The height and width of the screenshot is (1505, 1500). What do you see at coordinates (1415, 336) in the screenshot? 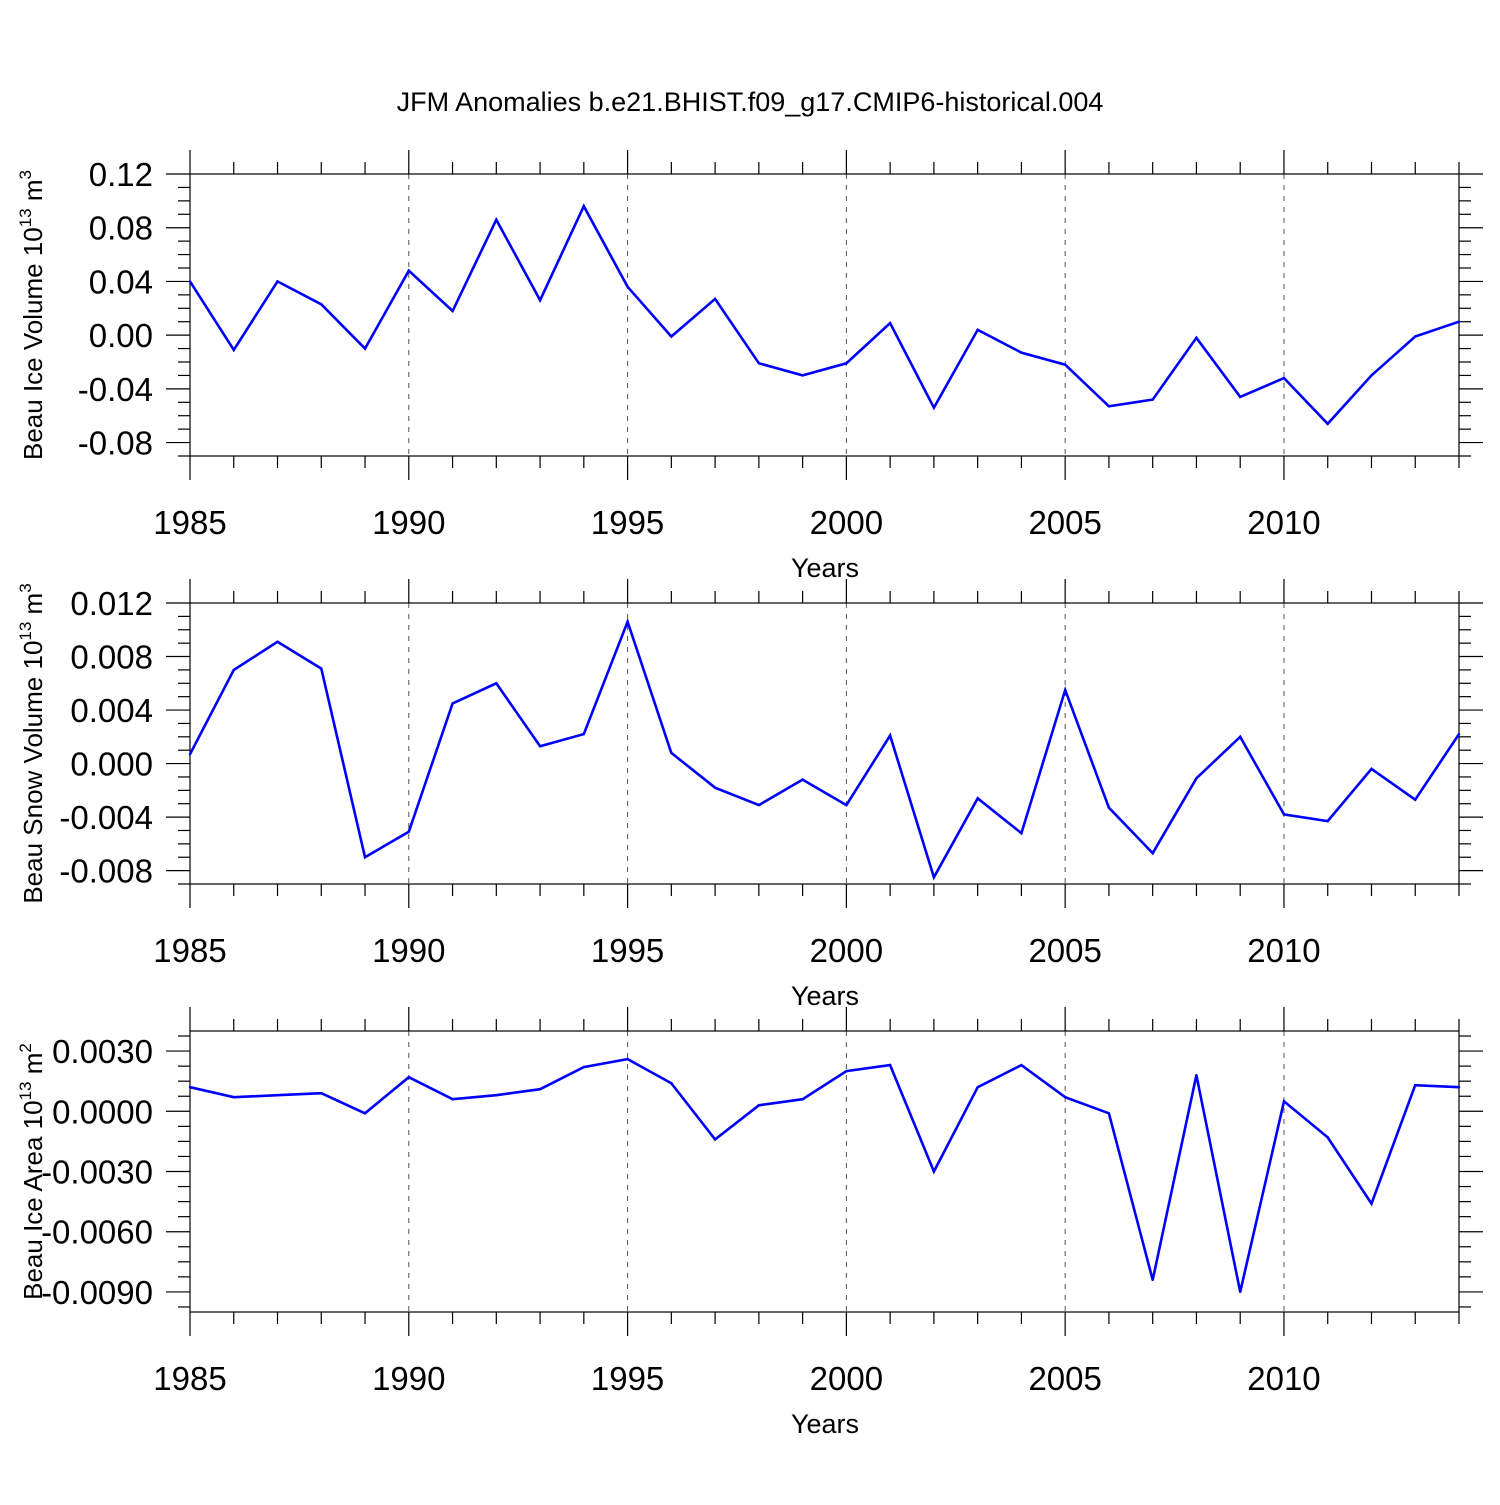
I see `data-point-2013` at bounding box center [1415, 336].